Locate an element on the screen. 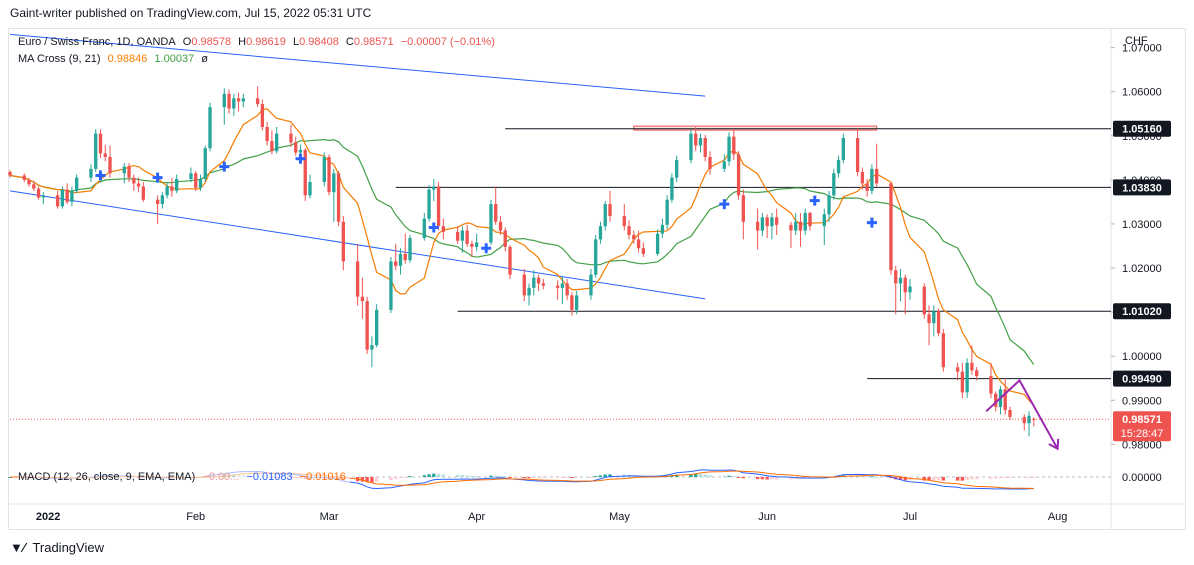 Image resolution: width=1194 pixels, height=565 pixels. time-tick-label: Jul is located at coordinates (910, 517).